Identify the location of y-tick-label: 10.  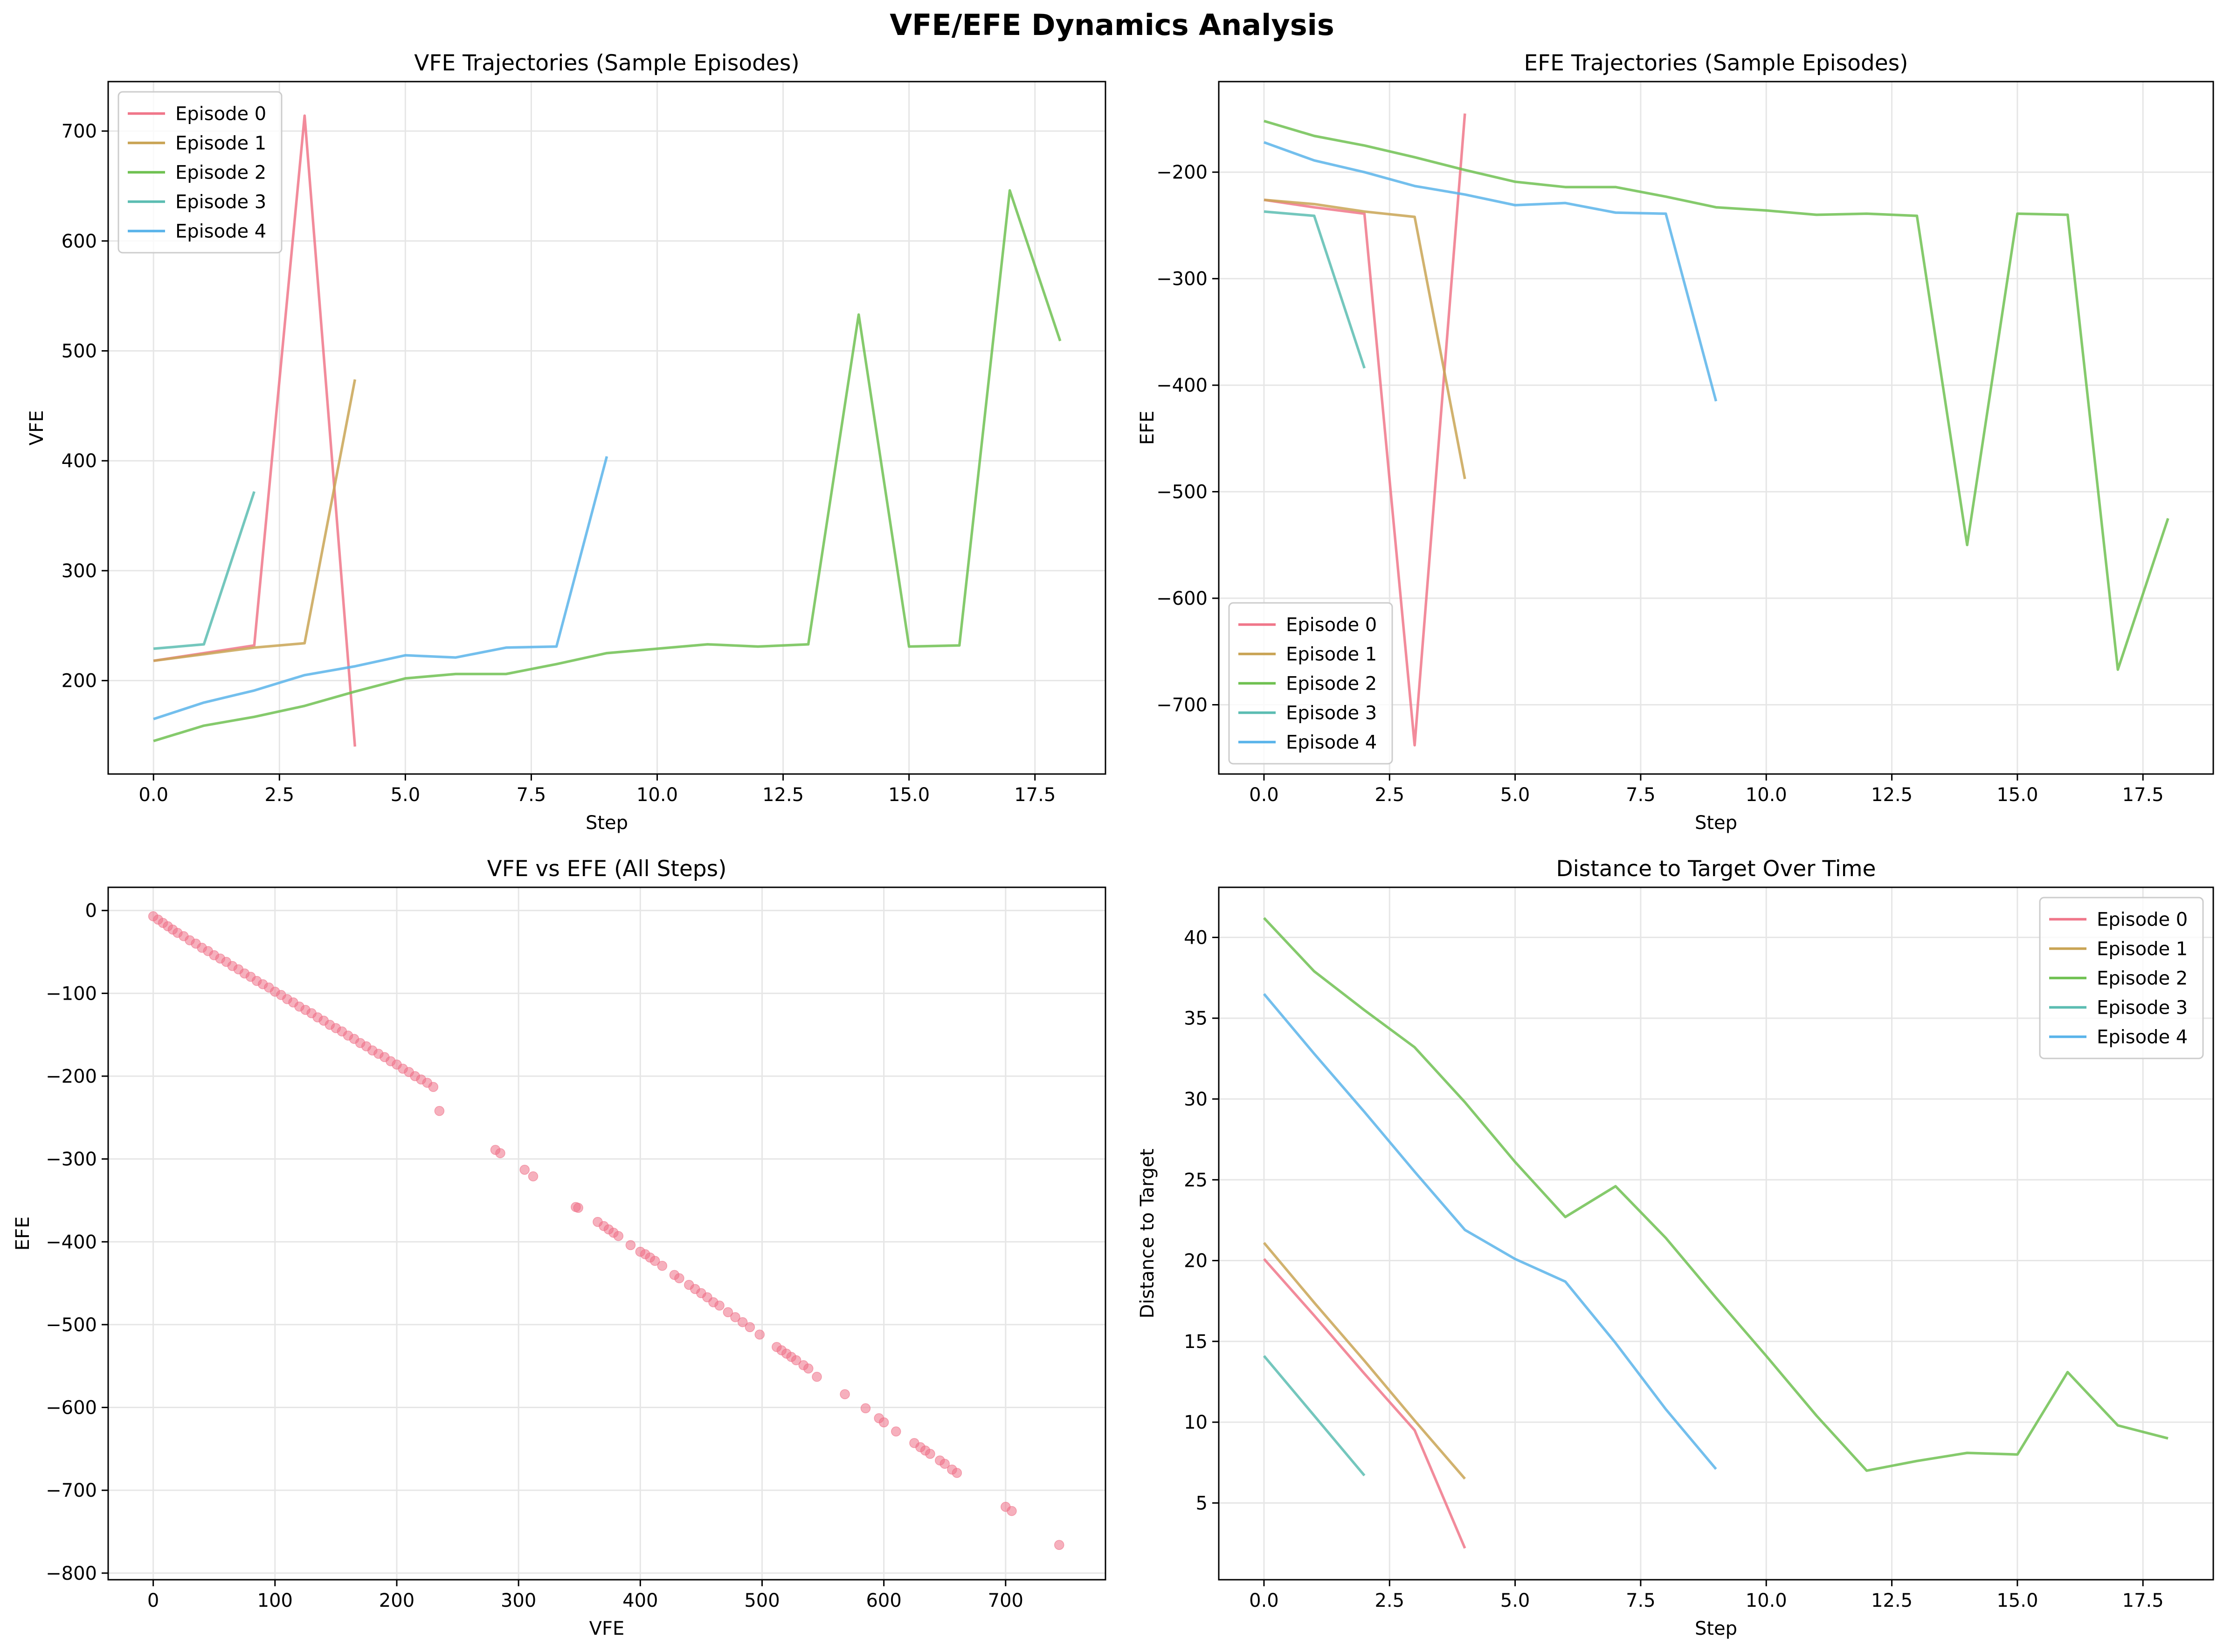
(1196, 1422).